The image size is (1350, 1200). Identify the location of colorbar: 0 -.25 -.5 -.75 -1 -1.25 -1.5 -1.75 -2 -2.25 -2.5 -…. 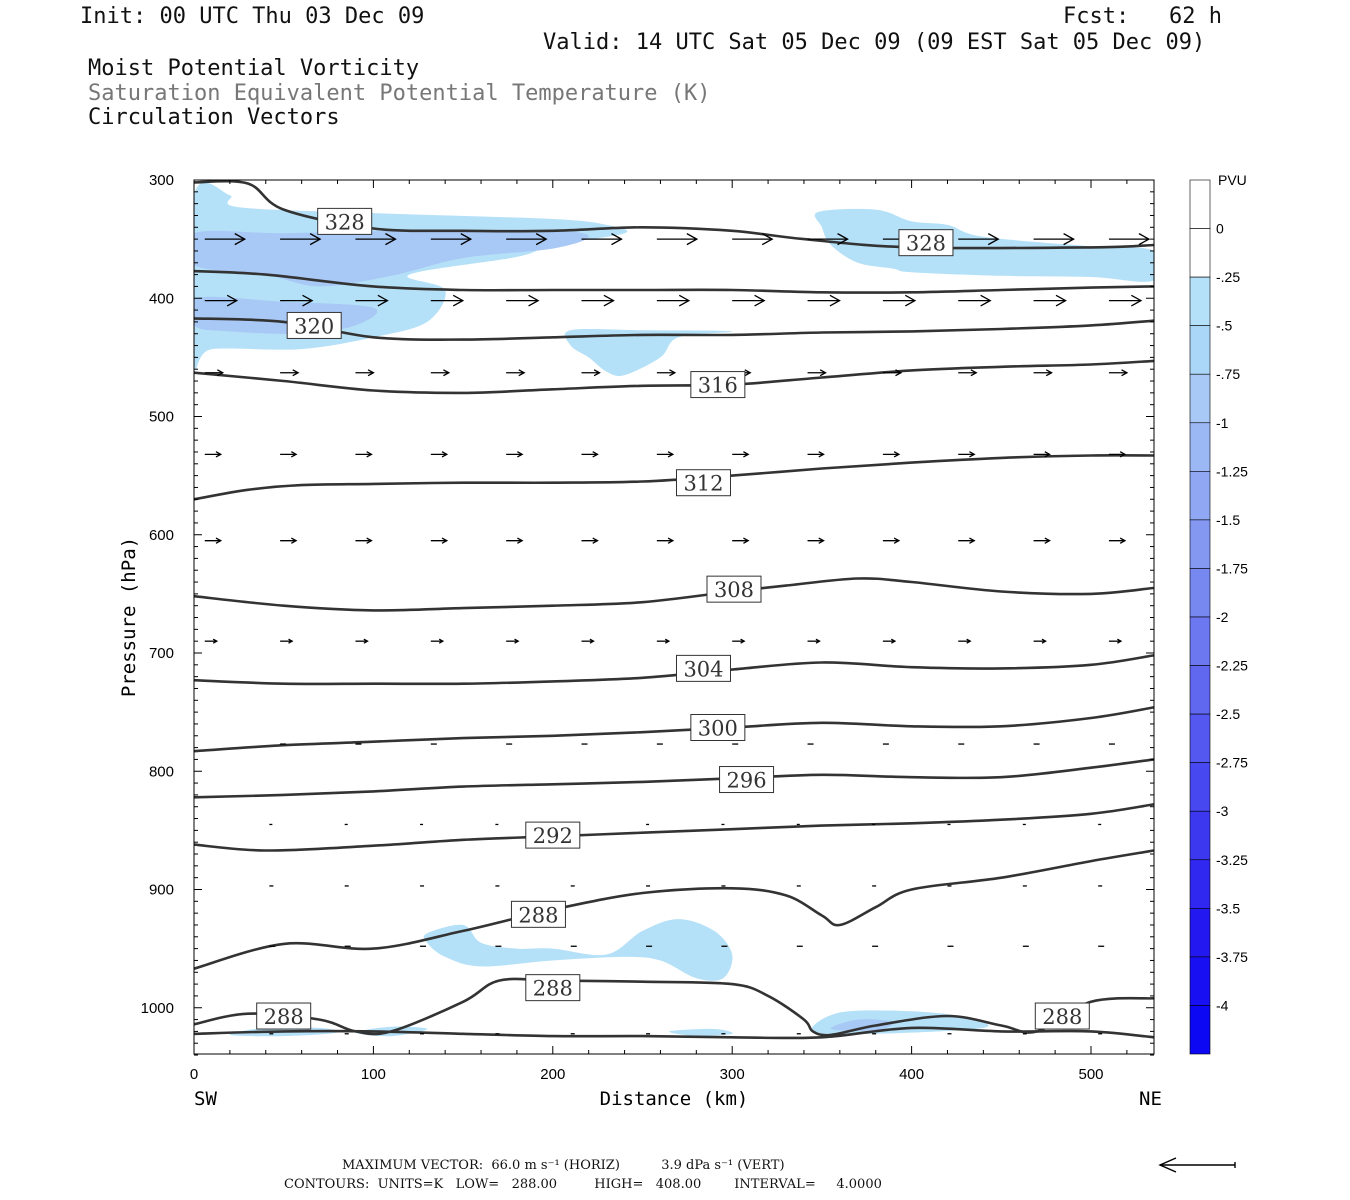
(1218, 617).